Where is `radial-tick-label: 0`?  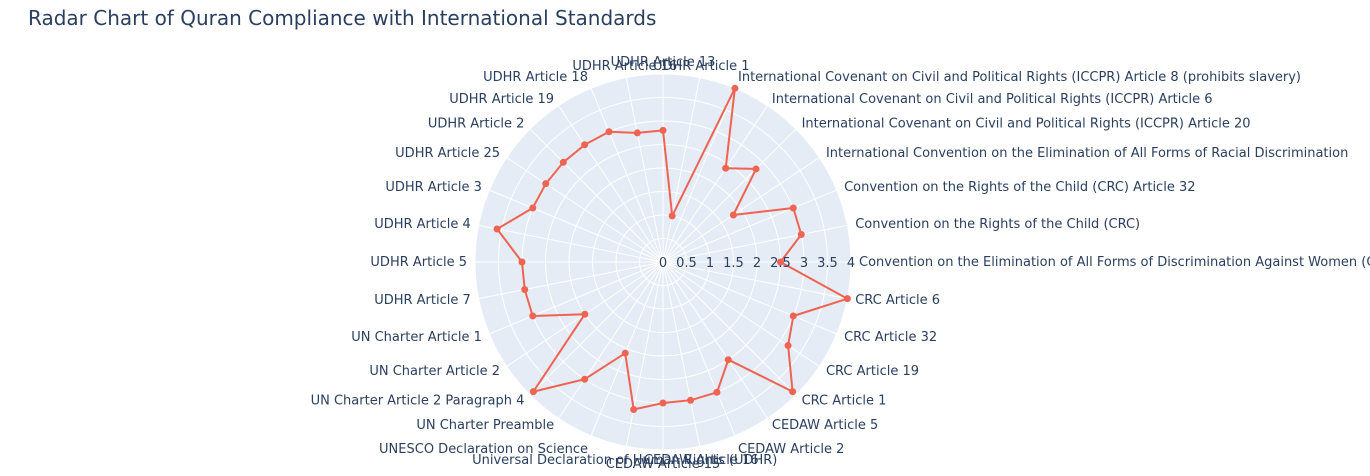 radial-tick-label: 0 is located at coordinates (663, 263).